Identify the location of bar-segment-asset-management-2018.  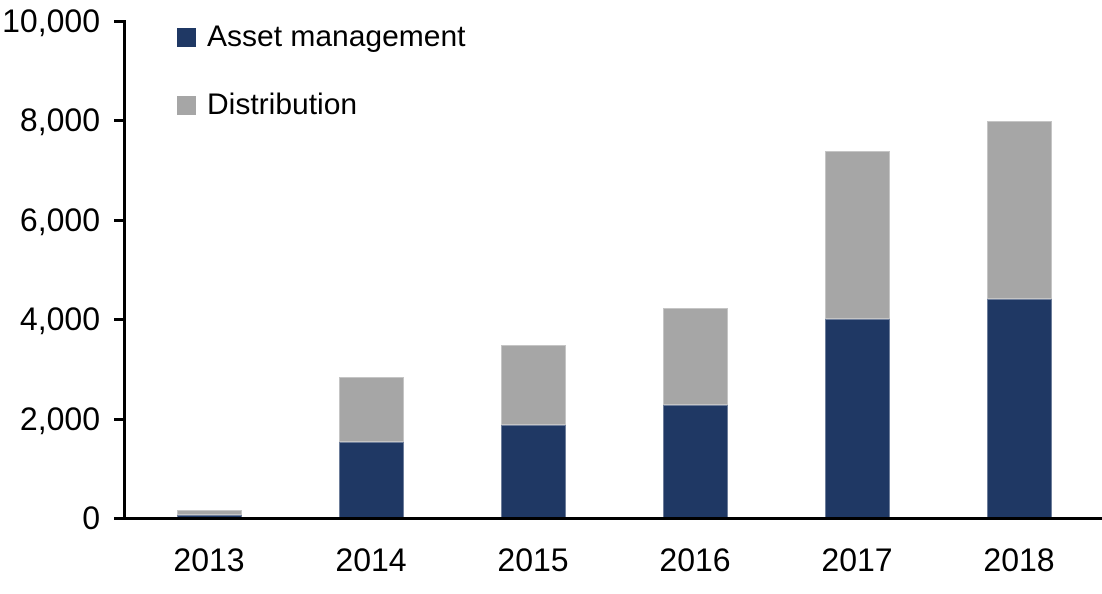
(1019, 408).